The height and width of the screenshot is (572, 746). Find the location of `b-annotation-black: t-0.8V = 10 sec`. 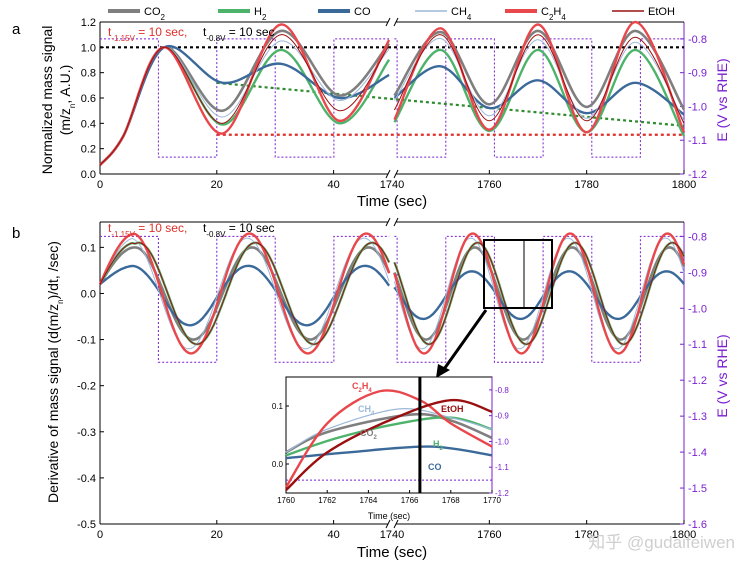

b-annotation-black: t-0.8V = 10 sec is located at coordinates (239, 230).